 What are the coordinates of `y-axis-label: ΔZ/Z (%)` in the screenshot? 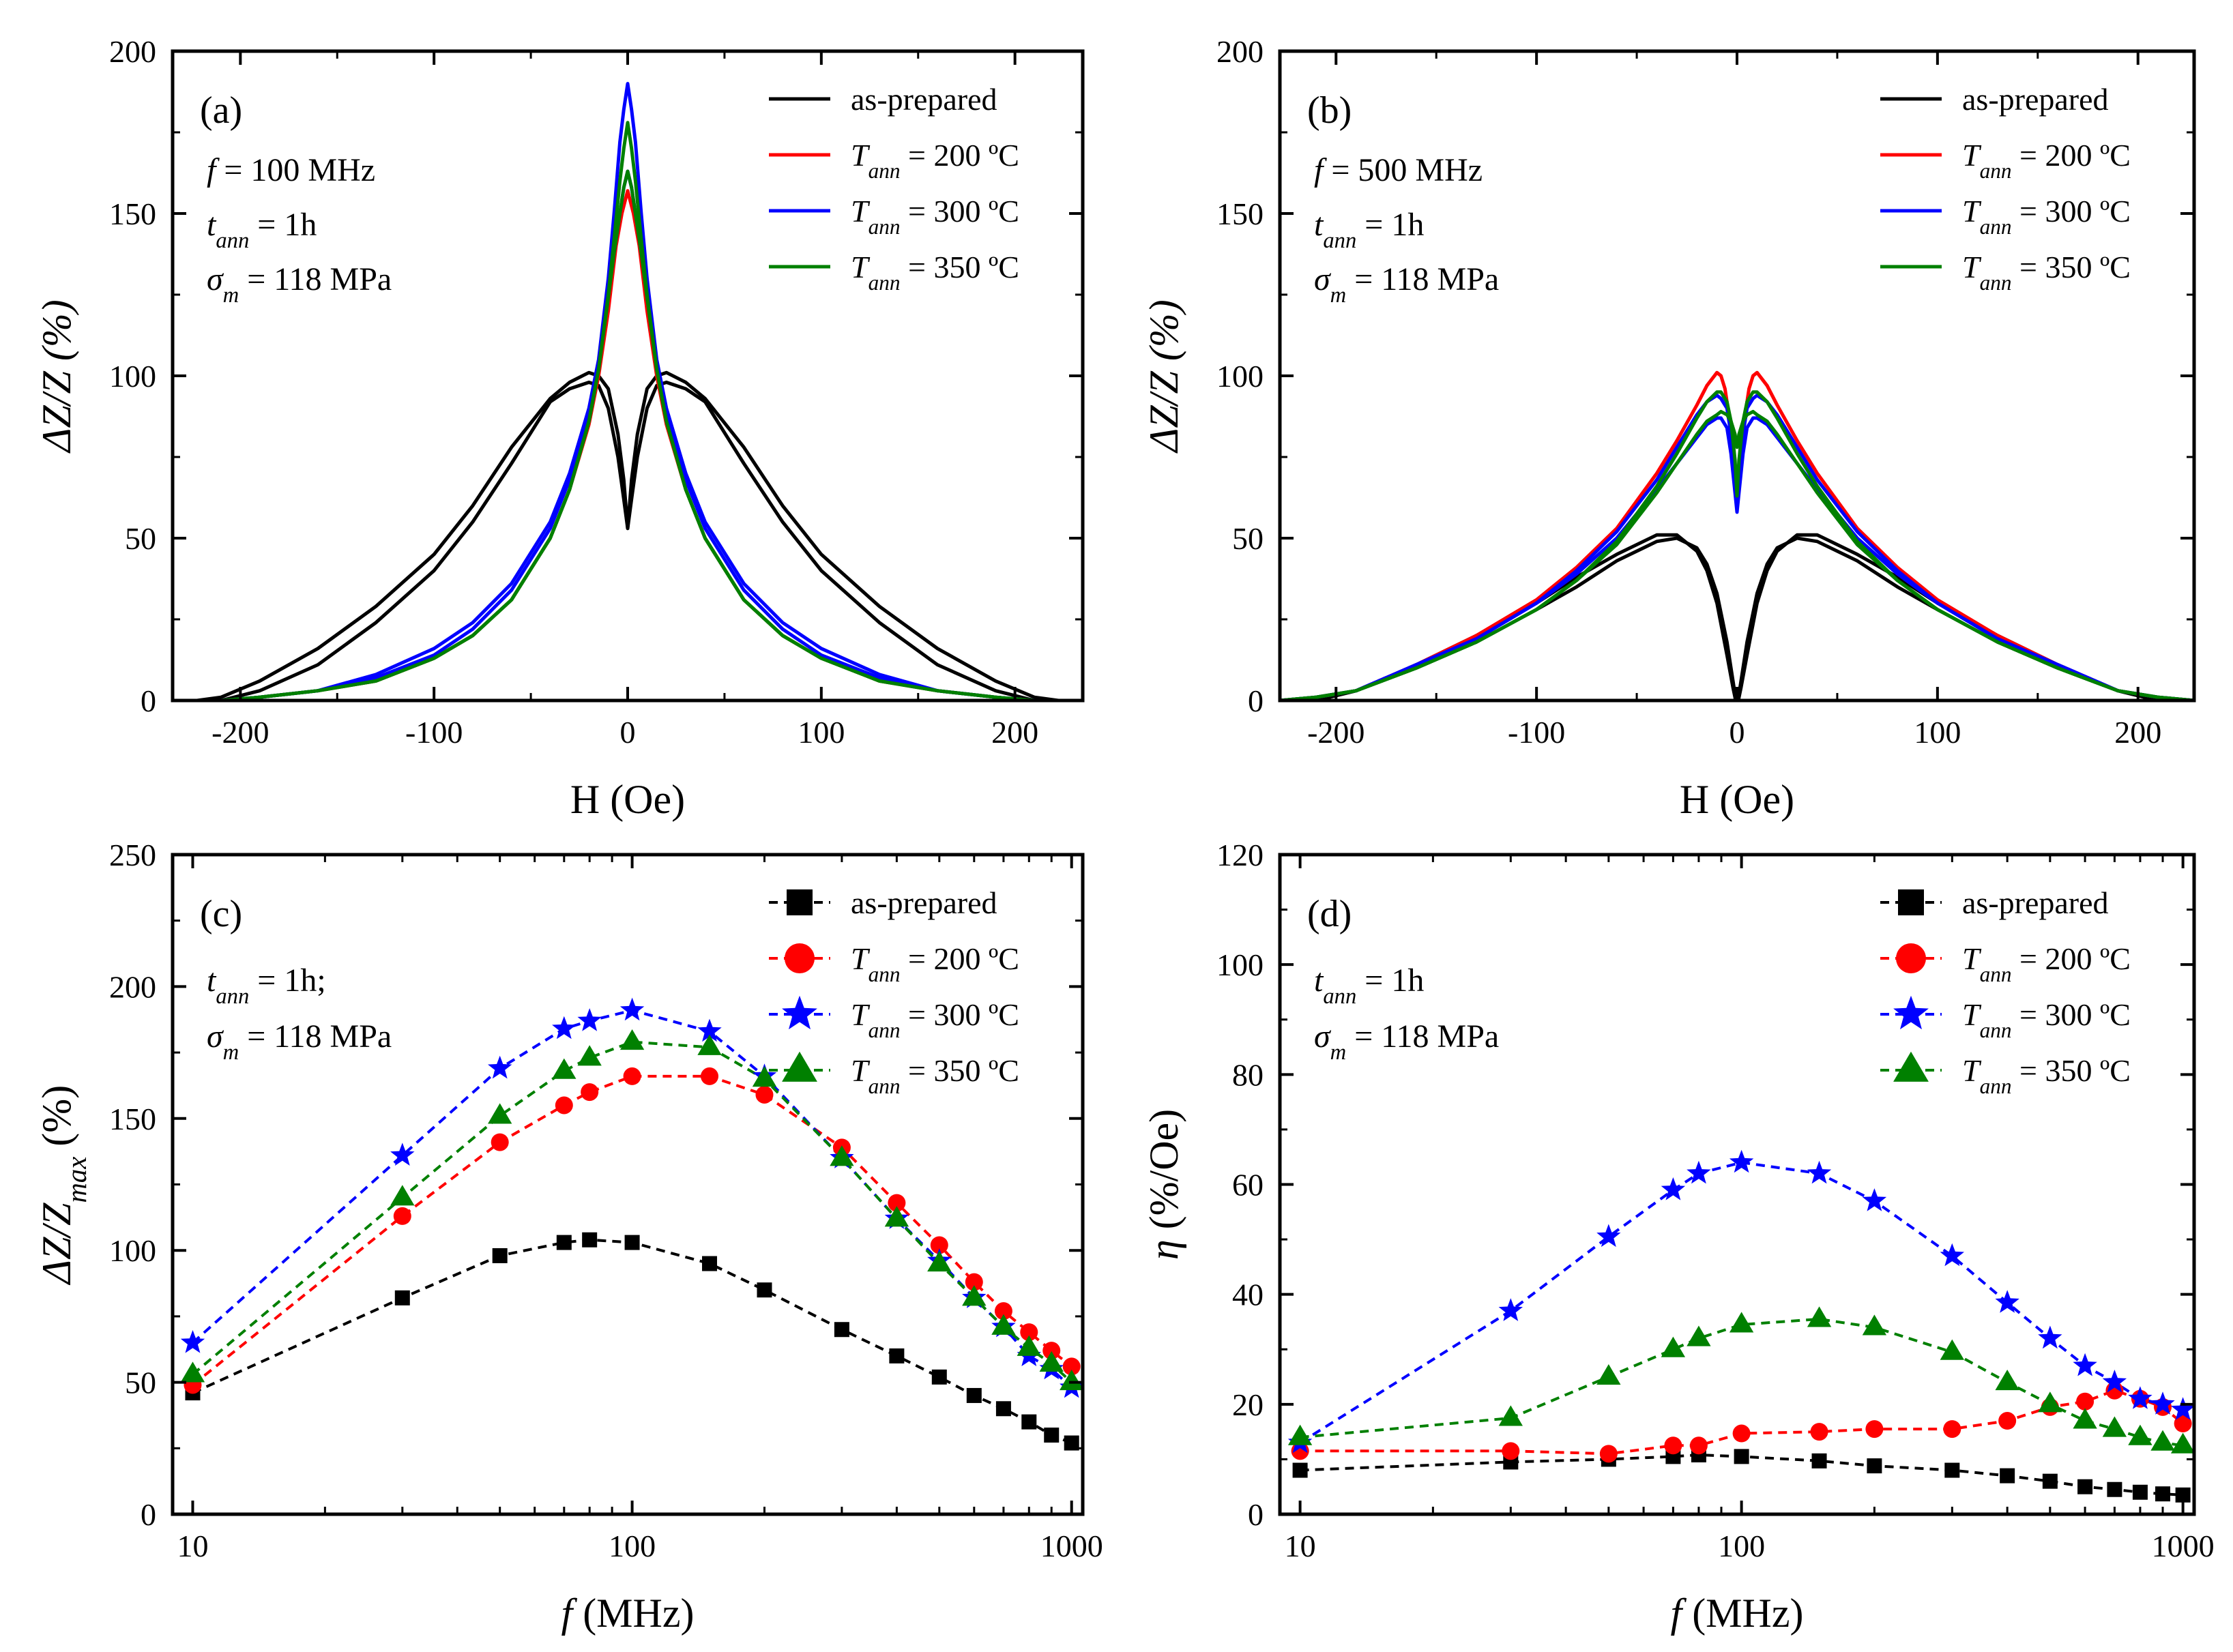 It's located at (56, 377).